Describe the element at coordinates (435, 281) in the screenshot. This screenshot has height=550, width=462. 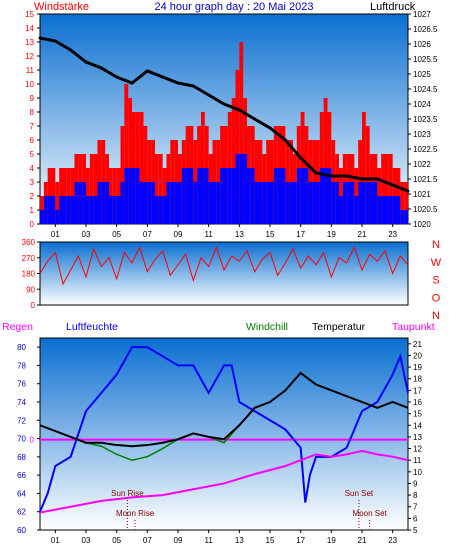
I see `compass-label: S` at that location.